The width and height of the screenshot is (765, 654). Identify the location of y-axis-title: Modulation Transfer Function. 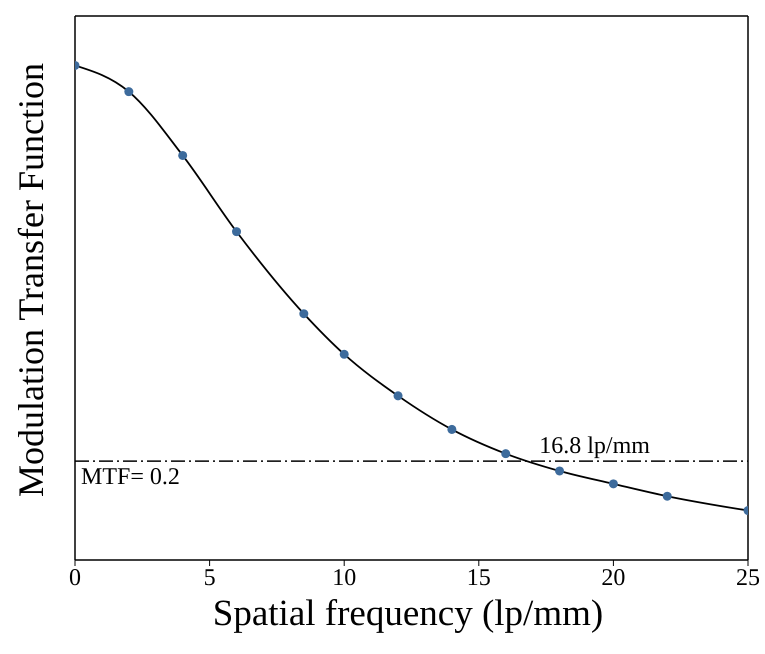
(31, 280).